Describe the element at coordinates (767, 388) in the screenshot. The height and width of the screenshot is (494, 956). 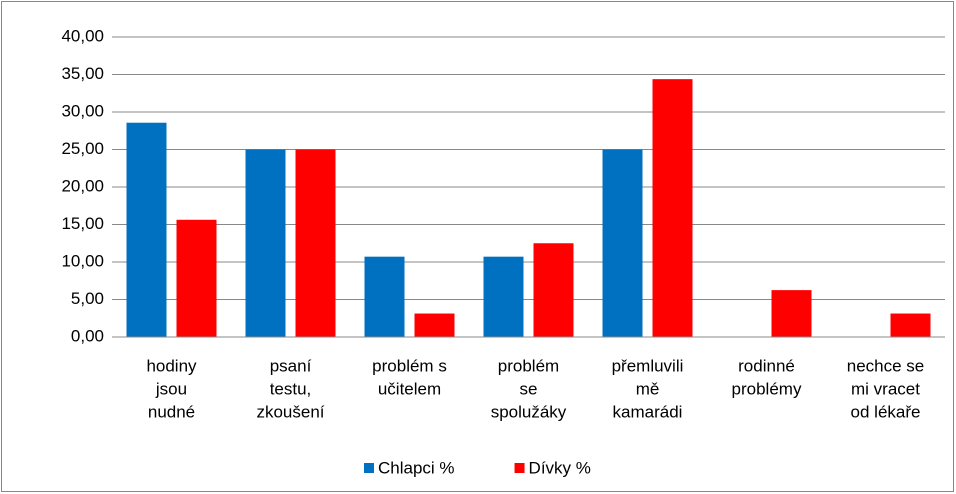
I see `x-tick-label: problémy` at that location.